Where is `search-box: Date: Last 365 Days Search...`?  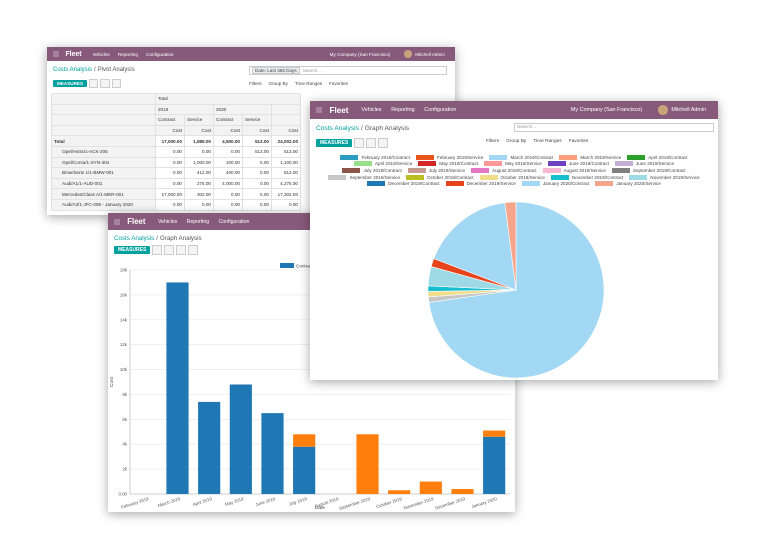 search-box: Date: Last 365 Days Search... is located at coordinates (348, 70).